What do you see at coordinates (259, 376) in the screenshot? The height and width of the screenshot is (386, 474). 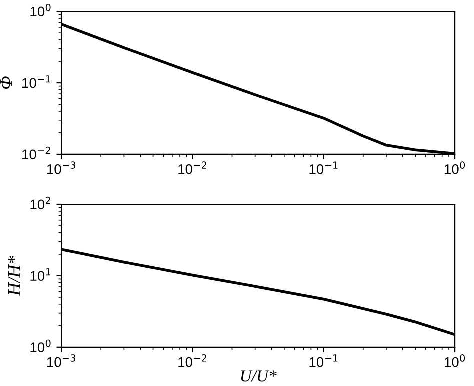 I see `x-axis-title: U/U*` at bounding box center [259, 376].